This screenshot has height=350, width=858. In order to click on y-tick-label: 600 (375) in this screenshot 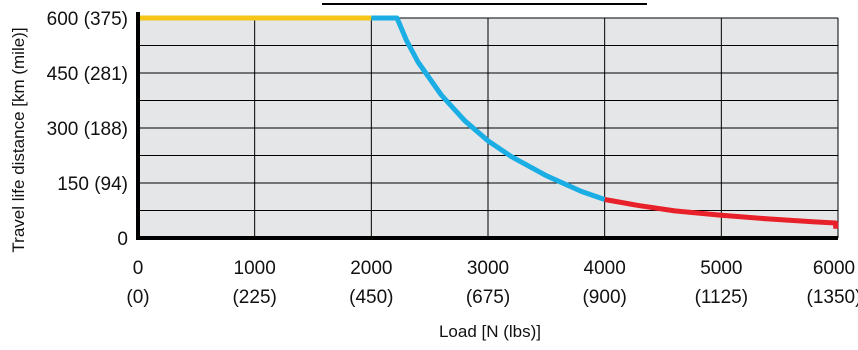, I will do `click(87, 19)`.